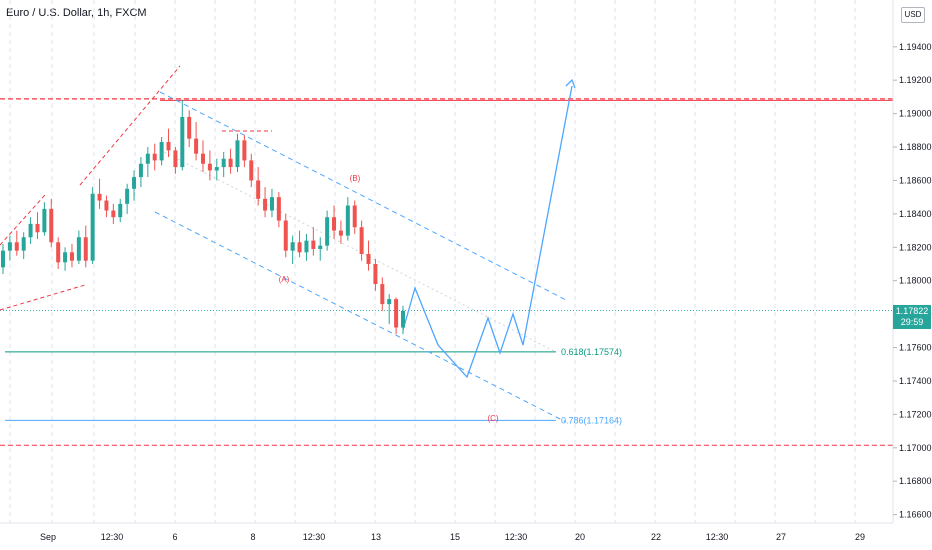  Describe the element at coordinates (912, 322) in the screenshot. I see `bar-countdown: 29:59` at that location.